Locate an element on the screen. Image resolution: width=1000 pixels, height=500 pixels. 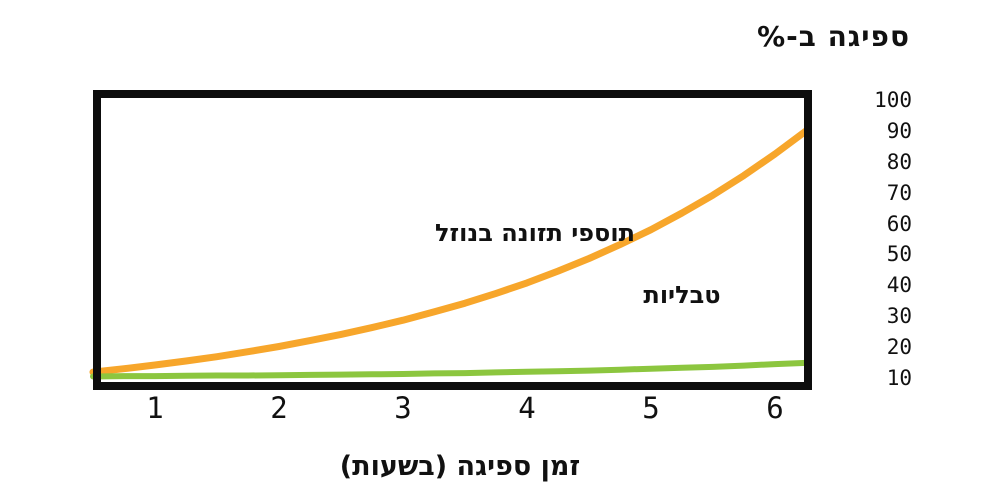
tablets-series-line is located at coordinates (449, 369).